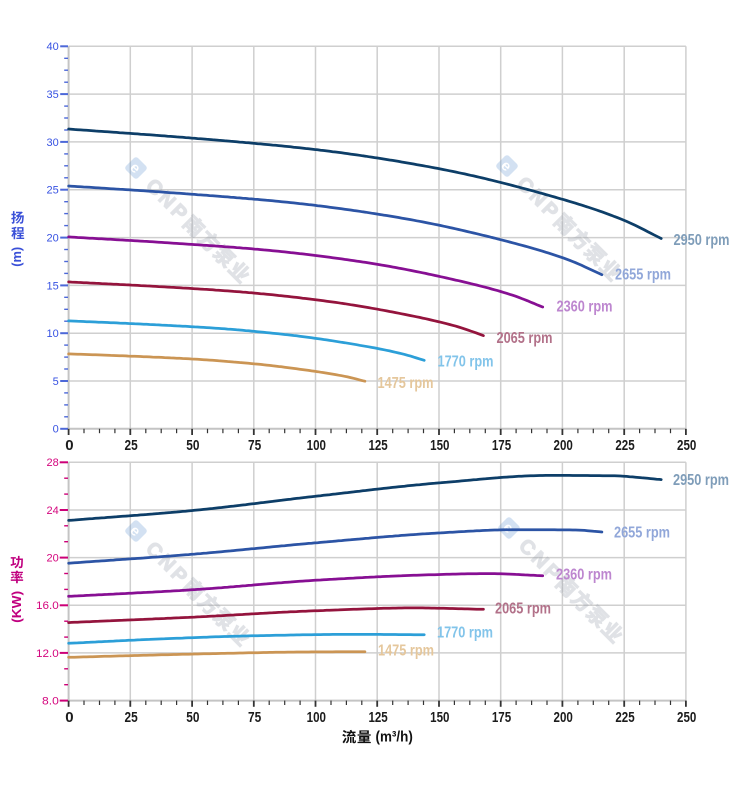 The image size is (752, 802). What do you see at coordinates (53, 47) in the screenshot?
I see `svg-text: 40` at bounding box center [53, 47].